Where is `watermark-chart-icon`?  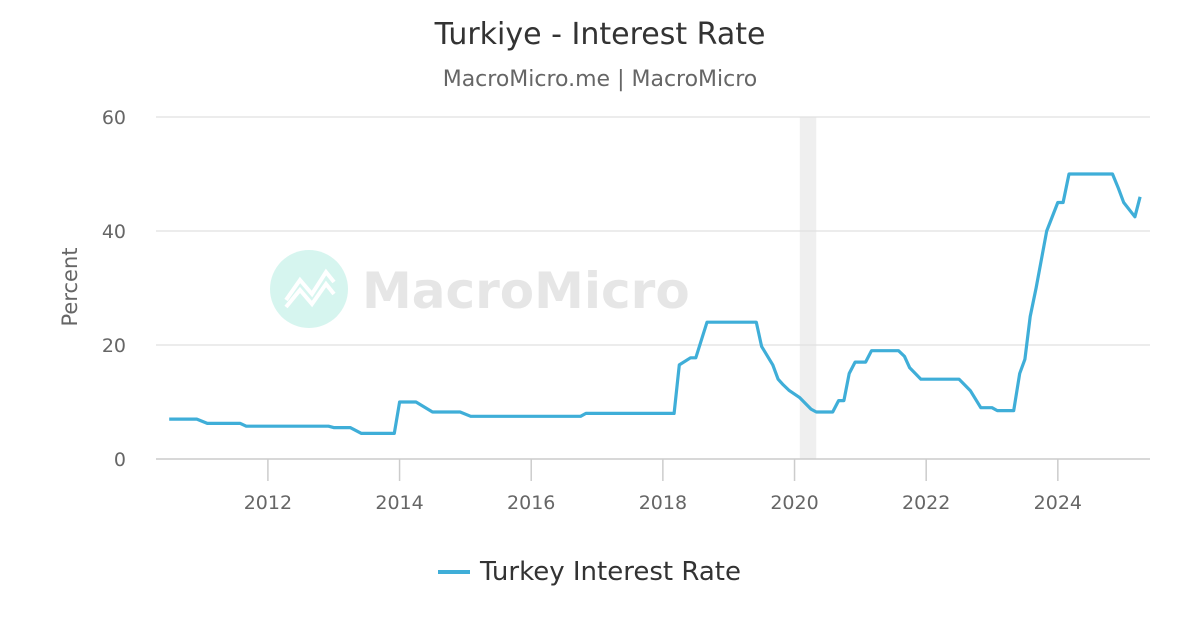 watermark-chart-icon is located at coordinates (310, 285).